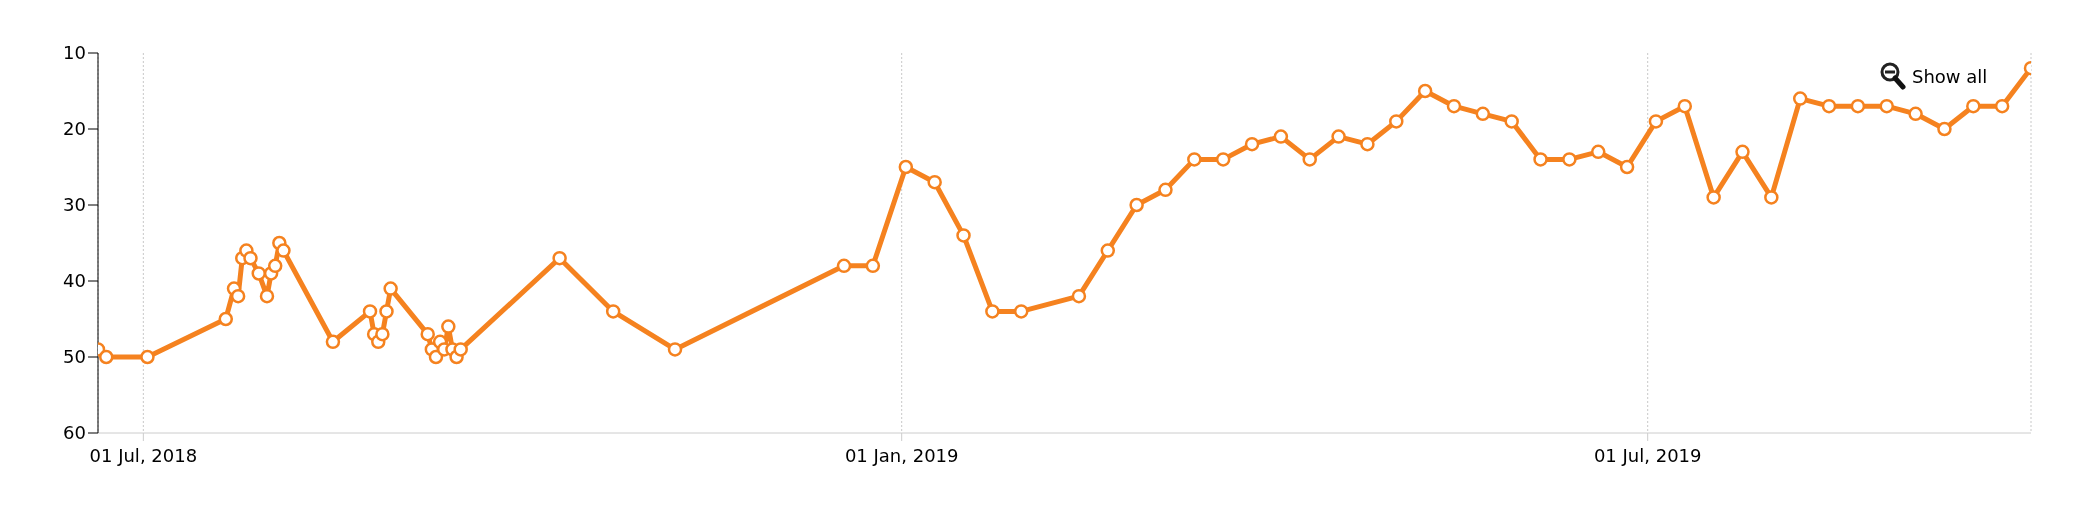  Describe the element at coordinates (74, 357) in the screenshot. I see `y-tick-label: 50` at that location.